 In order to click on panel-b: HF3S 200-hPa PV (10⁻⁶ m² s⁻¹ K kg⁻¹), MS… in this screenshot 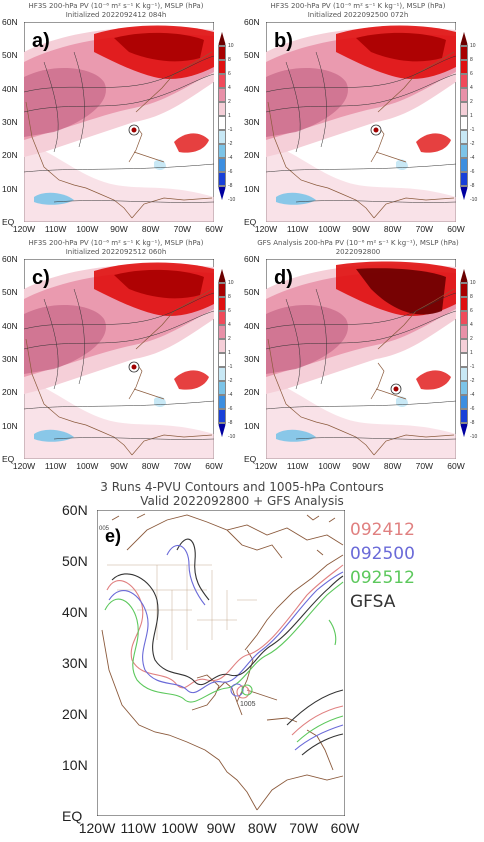, I will do `click(363, 118)`.